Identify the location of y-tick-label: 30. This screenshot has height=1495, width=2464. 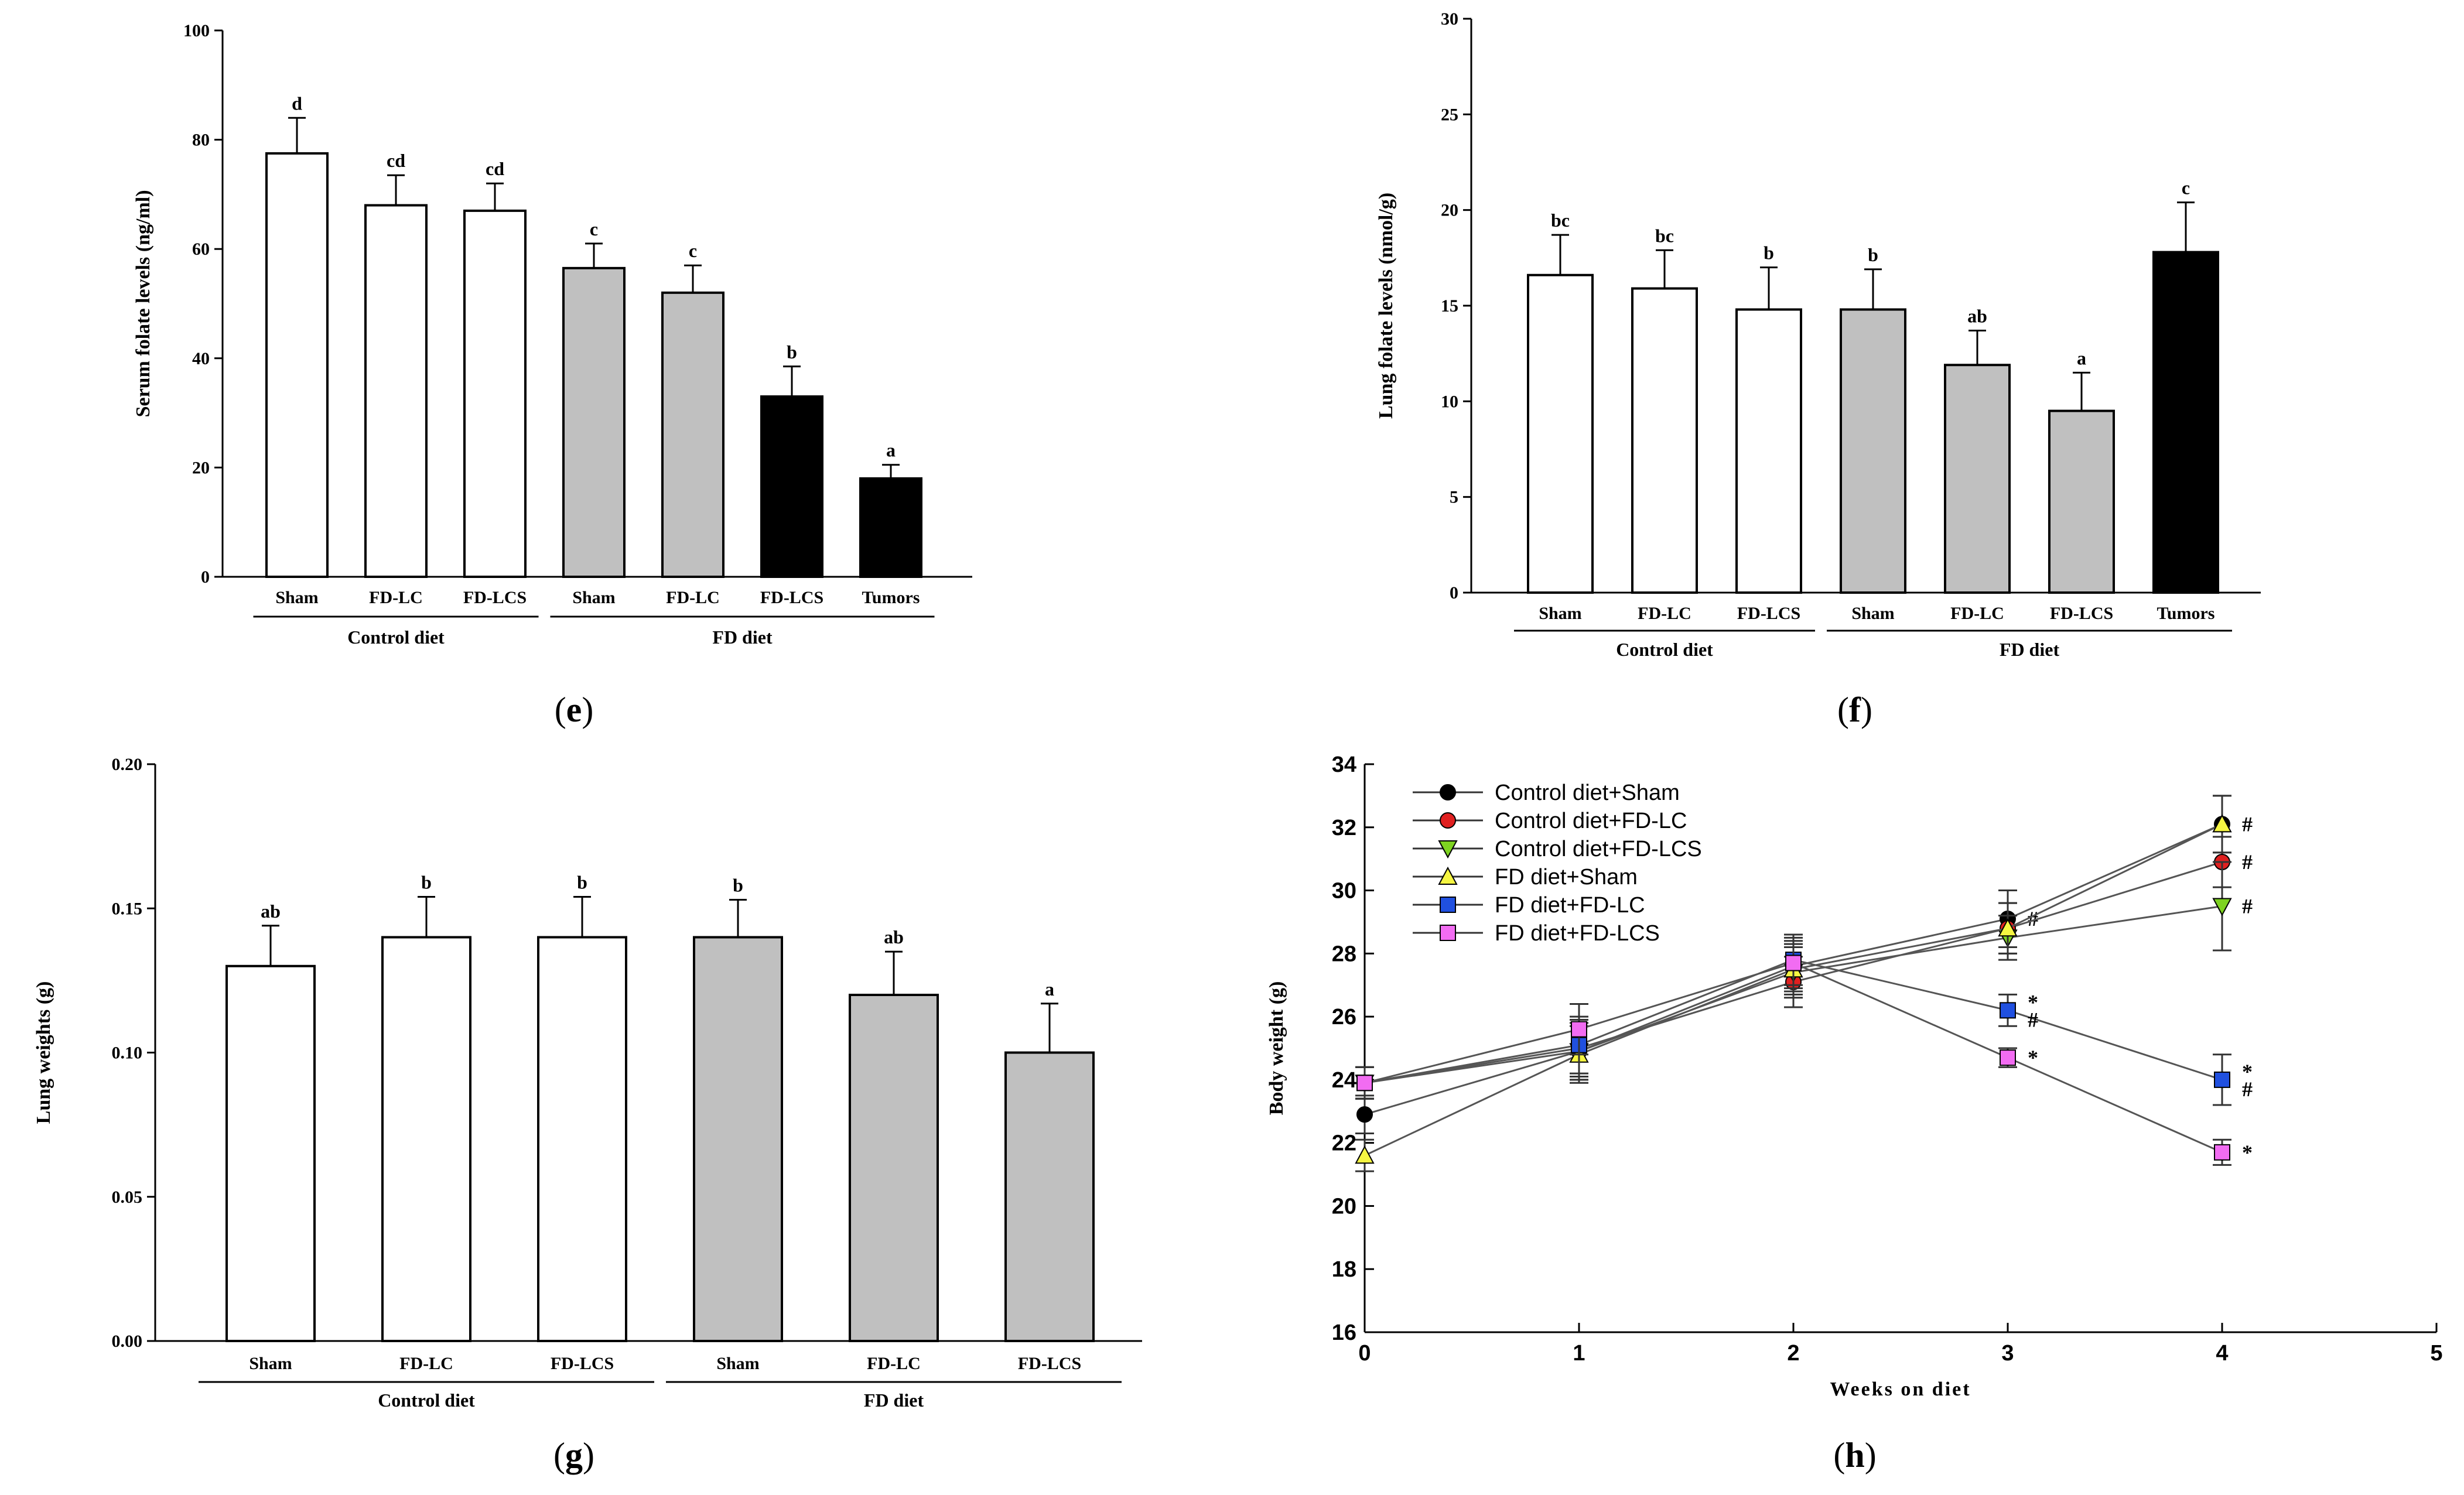
(1344, 891).